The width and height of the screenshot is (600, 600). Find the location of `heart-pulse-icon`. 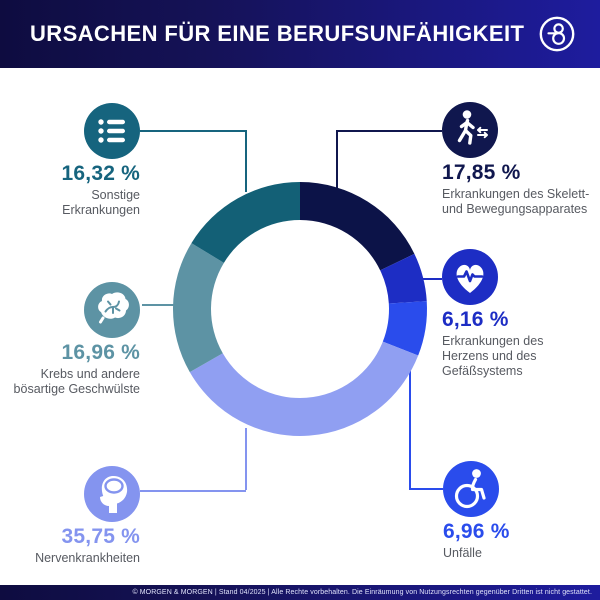

heart-pulse-icon is located at coordinates (470, 277).